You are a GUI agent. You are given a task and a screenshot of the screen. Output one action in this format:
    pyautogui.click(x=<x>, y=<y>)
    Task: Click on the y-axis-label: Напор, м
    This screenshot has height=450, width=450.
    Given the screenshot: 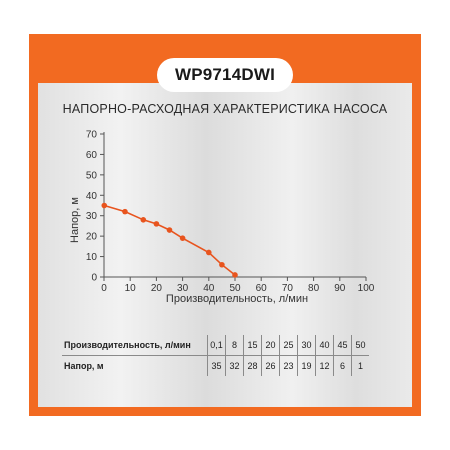 What is the action you would take?
    pyautogui.click(x=75, y=220)
    